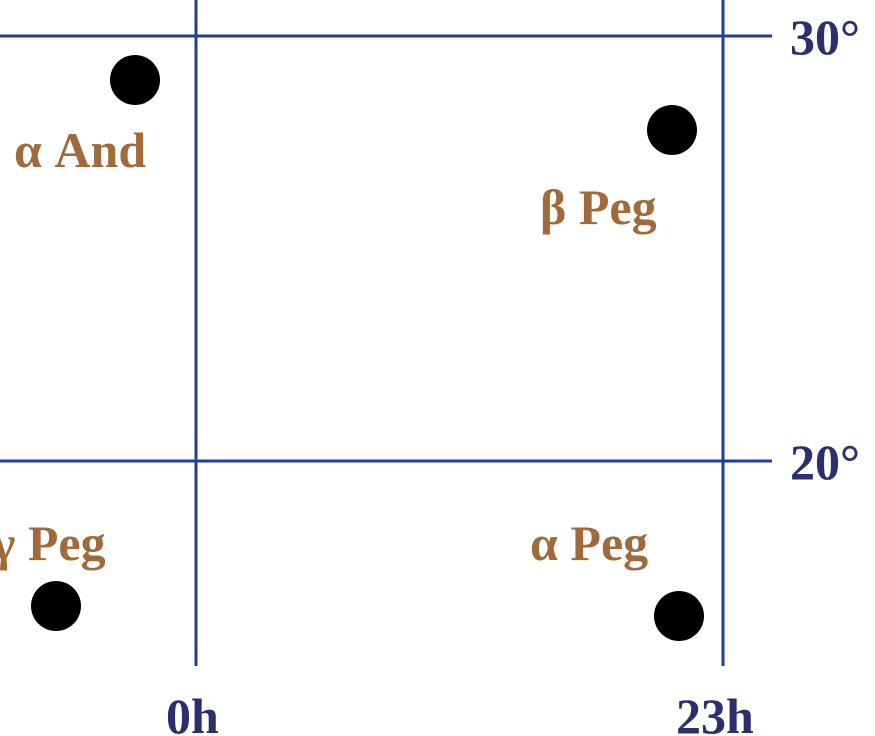 The width and height of the screenshot is (875, 736). I want to click on star-label-beta-peg: β Peg, so click(598, 207).